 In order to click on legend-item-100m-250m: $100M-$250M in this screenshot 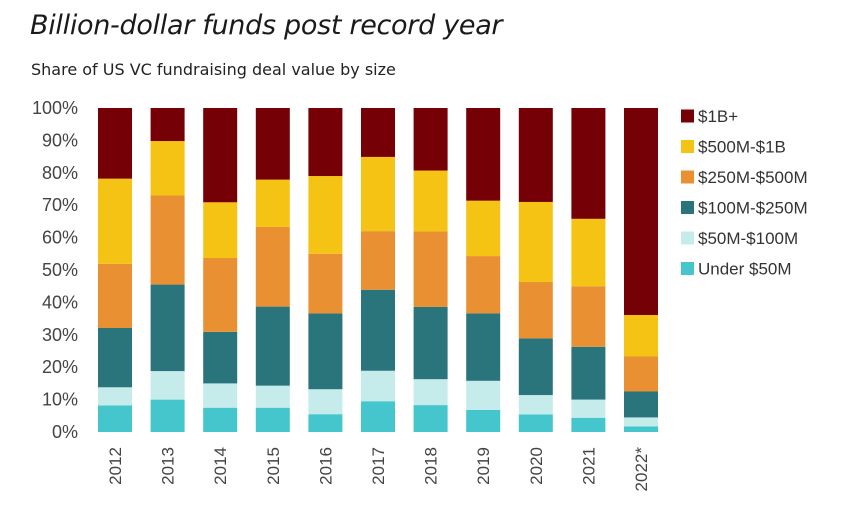, I will do `click(744, 208)`.